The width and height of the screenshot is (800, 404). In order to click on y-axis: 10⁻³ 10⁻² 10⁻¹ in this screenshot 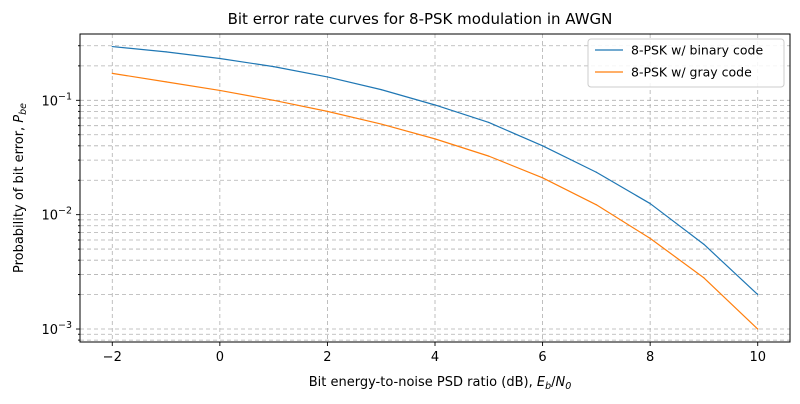, I will do `click(60, 193)`.